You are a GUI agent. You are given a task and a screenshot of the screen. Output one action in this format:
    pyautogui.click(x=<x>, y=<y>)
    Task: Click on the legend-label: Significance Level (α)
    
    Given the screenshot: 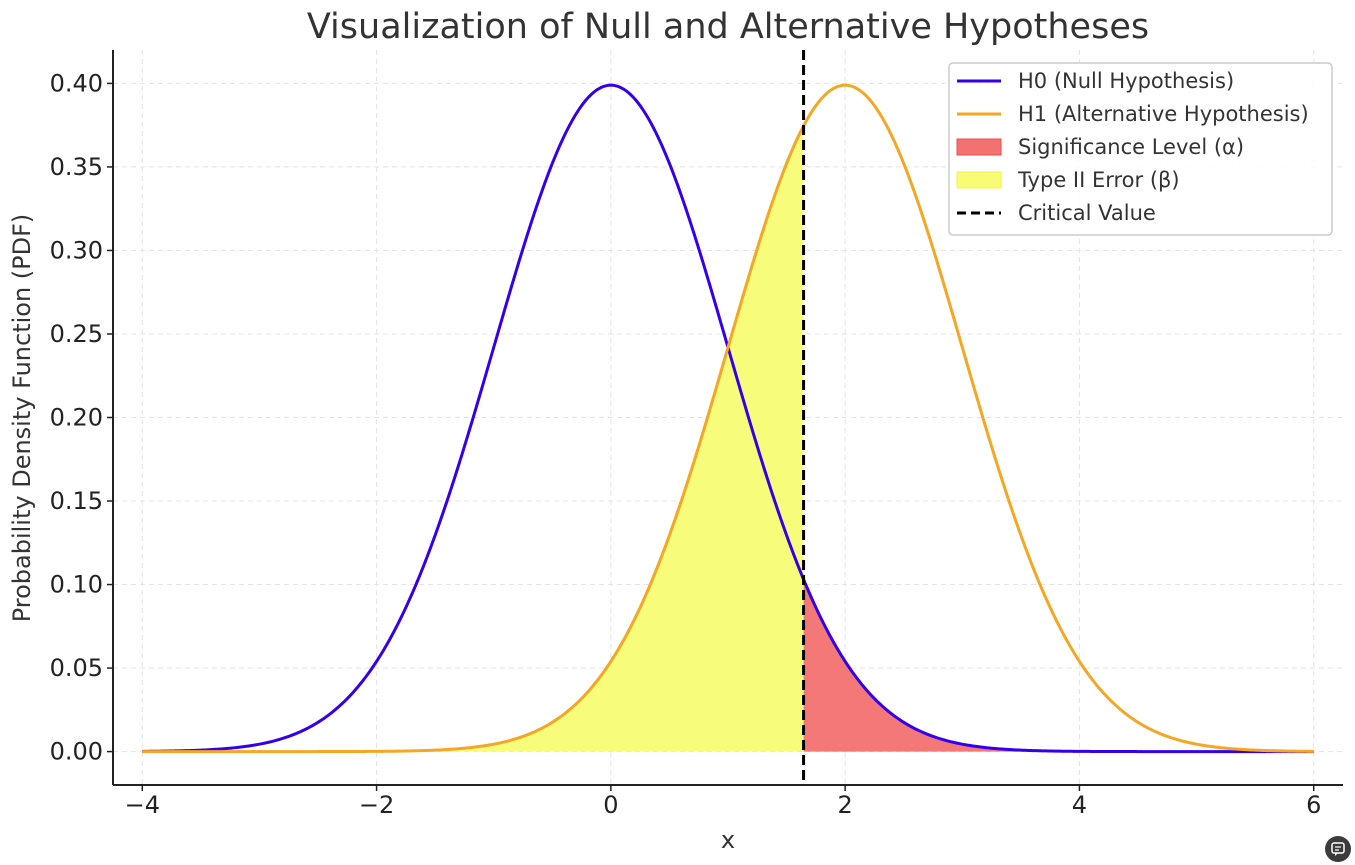 What is the action you would take?
    pyautogui.click(x=1131, y=147)
    